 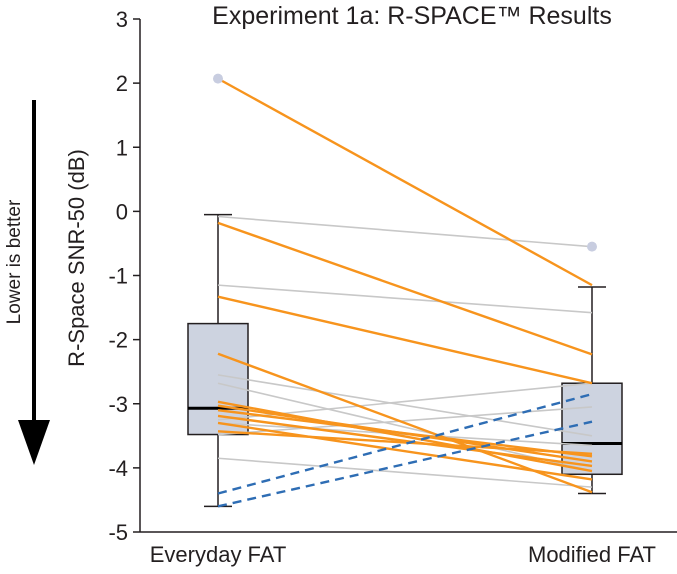 I want to click on x-axis: Everyday FAT Modified FAT, so click(x=403, y=554).